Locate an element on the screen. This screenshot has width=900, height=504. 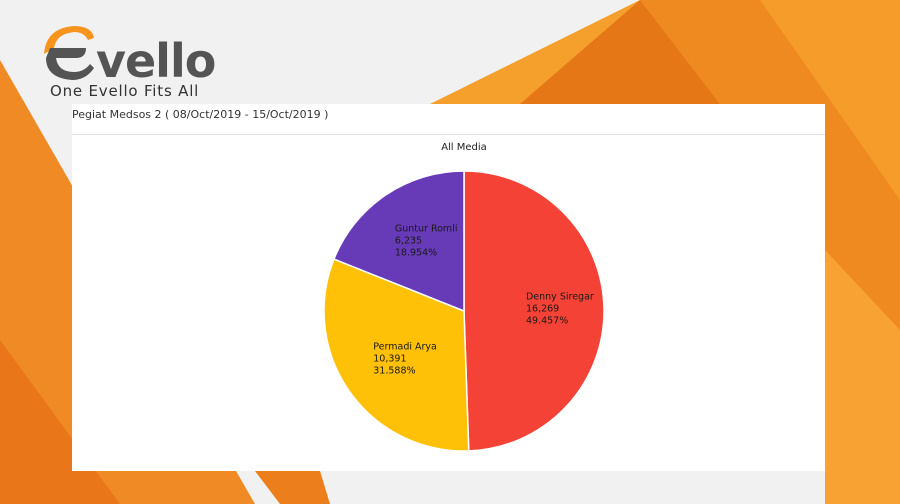
evello-logo: vello is located at coordinates (134, 59).